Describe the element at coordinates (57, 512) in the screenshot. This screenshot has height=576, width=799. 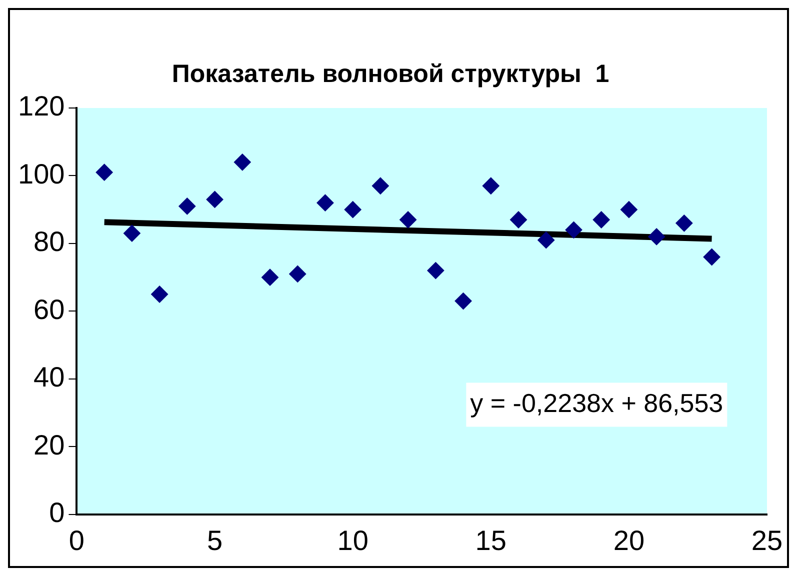
I see `y-tick-label: 0` at that location.